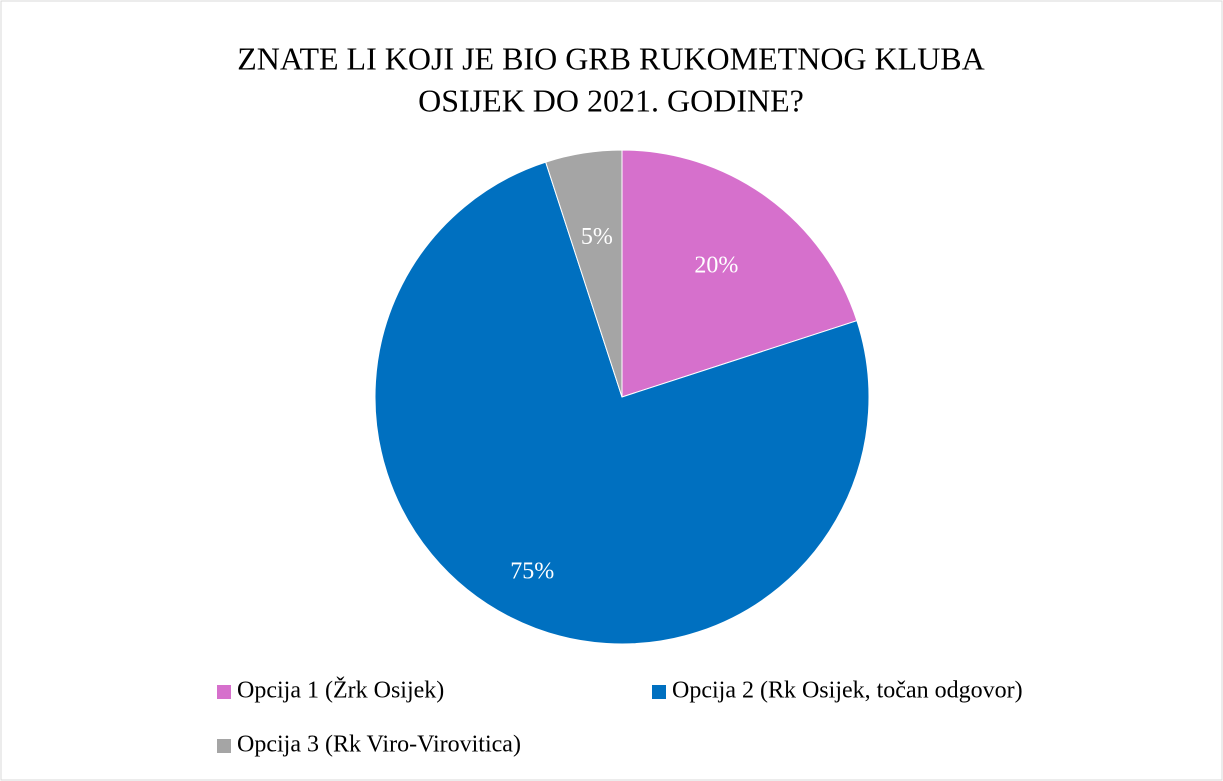 This screenshot has height=781, width=1223. Describe the element at coordinates (847, 691) in the screenshot. I see `legend-label: Opcija 2 (Rk Osijek, točan odgovor)` at that location.